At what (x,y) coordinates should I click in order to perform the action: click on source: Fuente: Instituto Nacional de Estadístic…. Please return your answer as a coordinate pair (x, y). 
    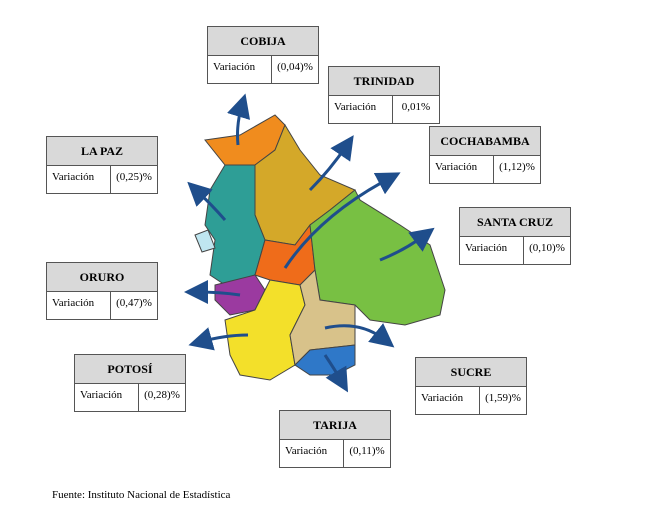
    Looking at the image, I should click on (141, 495).